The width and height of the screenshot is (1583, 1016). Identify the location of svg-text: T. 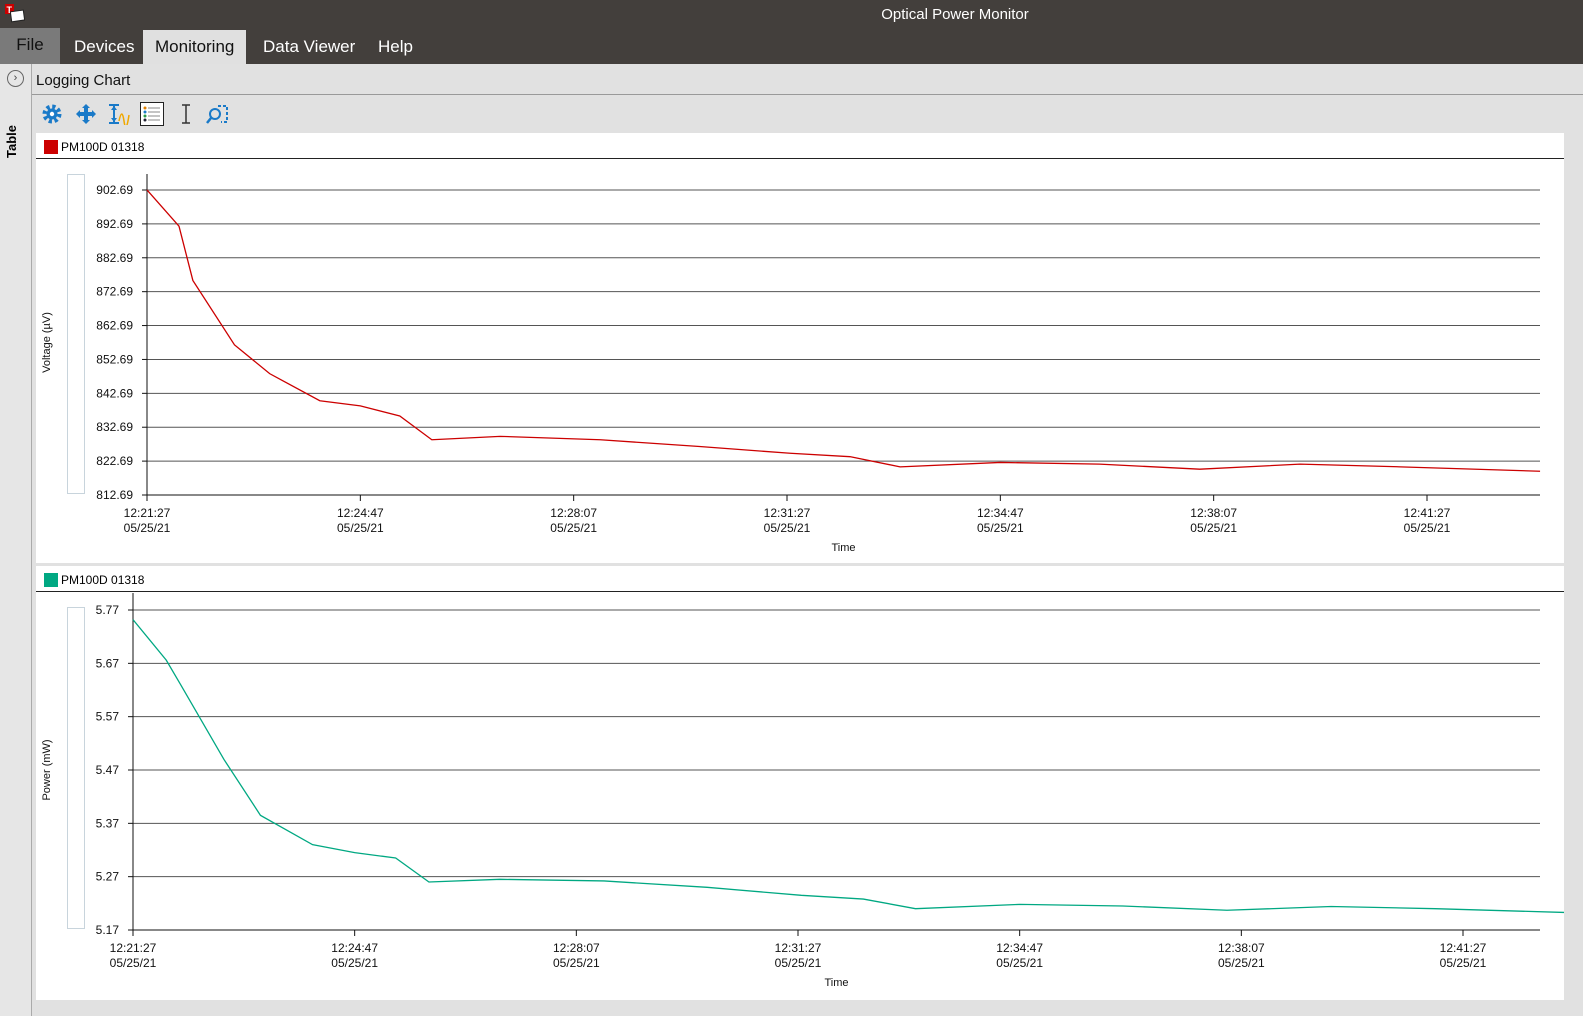
(10, 10).